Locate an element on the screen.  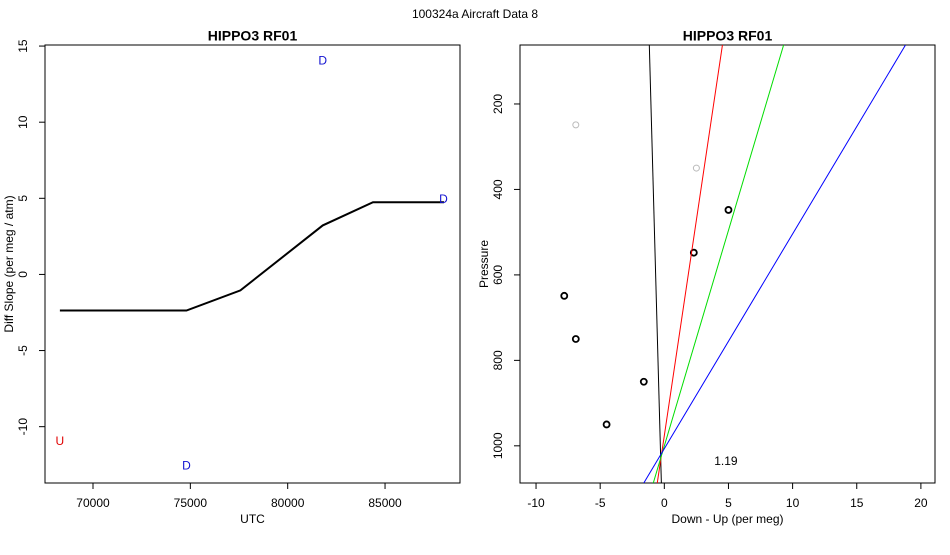
x-tick-label: 10 is located at coordinates (793, 503).